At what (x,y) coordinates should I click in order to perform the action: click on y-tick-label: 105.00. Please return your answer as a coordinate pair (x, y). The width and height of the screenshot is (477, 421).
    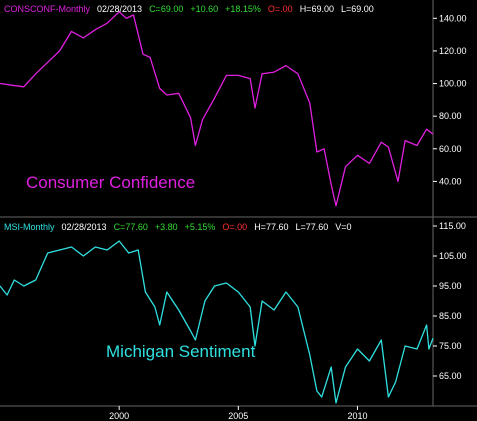
    Looking at the image, I should click on (453, 256).